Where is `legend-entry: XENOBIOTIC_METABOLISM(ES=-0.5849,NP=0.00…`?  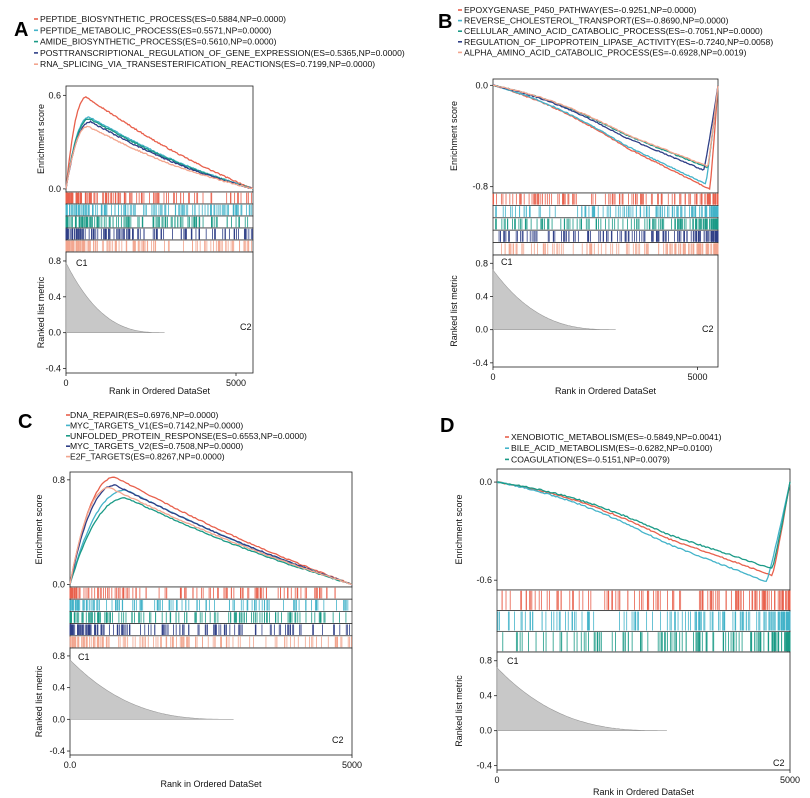
legend-entry: XENOBIOTIC_METABOLISM(ES=-0.5849,NP=0.00… is located at coordinates (616, 437).